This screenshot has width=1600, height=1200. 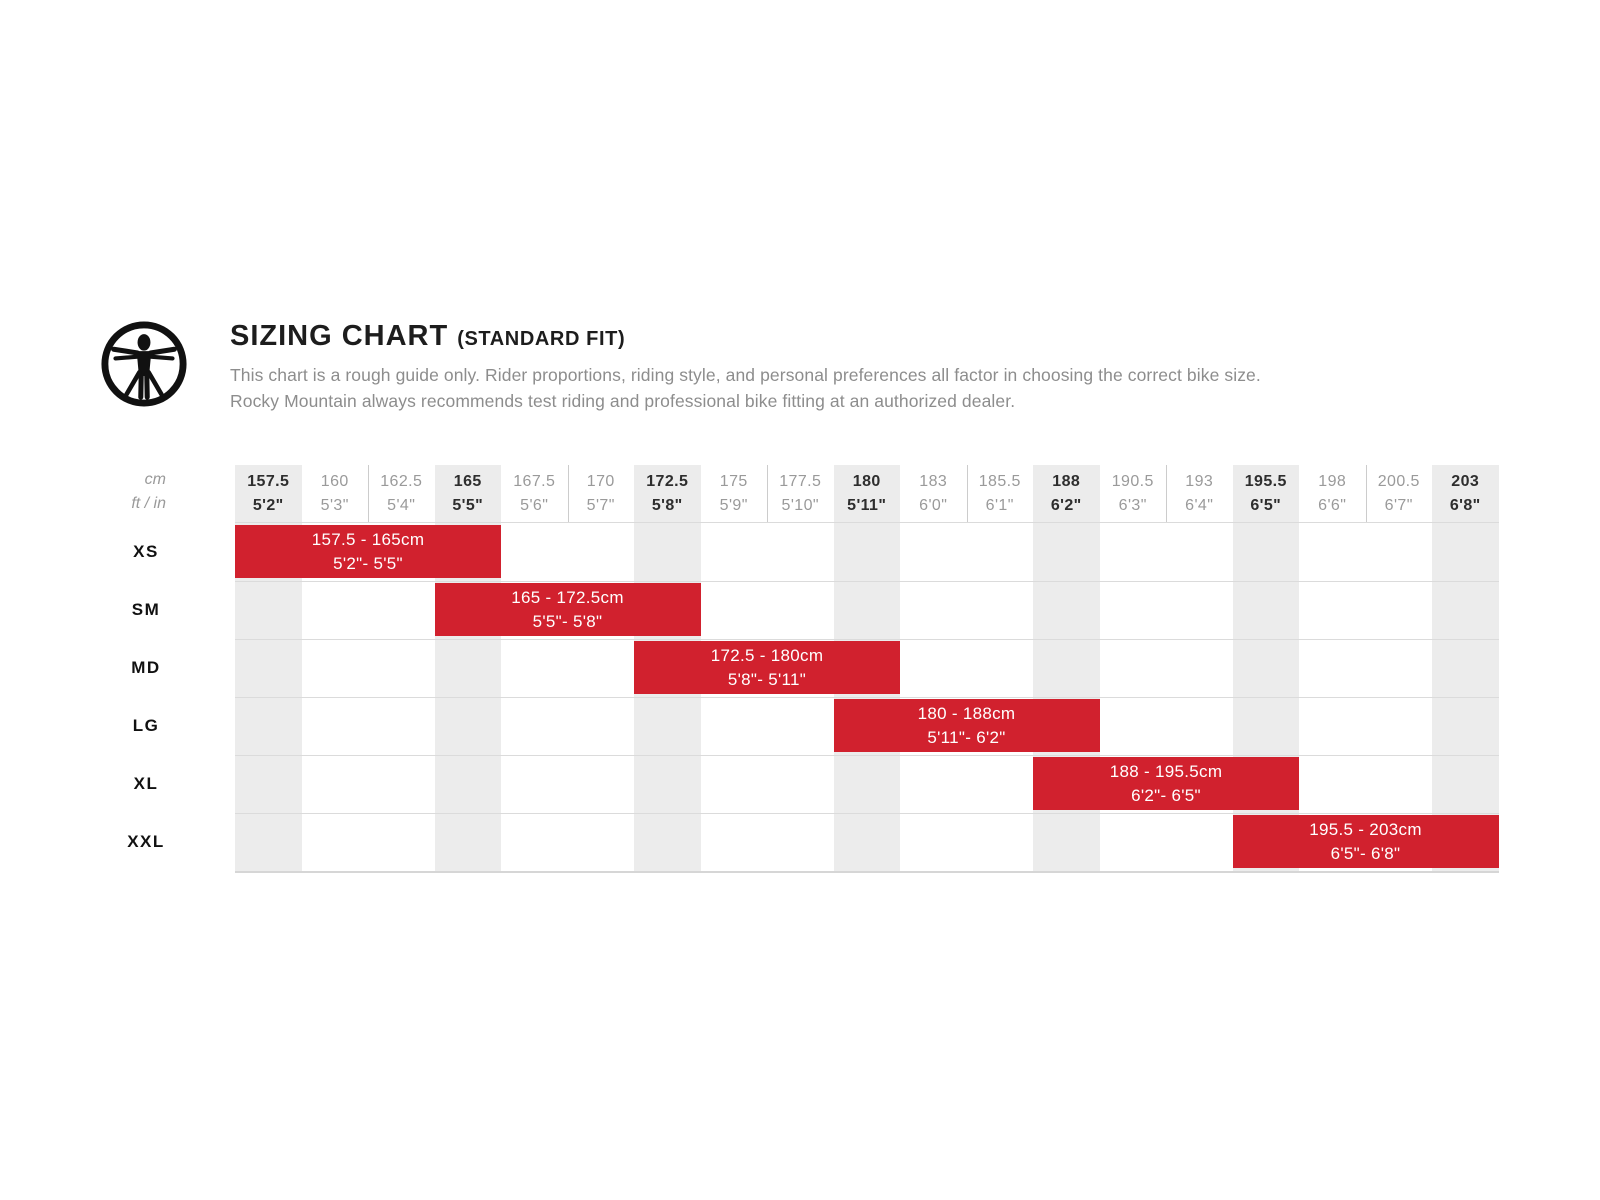 I want to click on height-cm-label: 200.5, so click(x=1398, y=481).